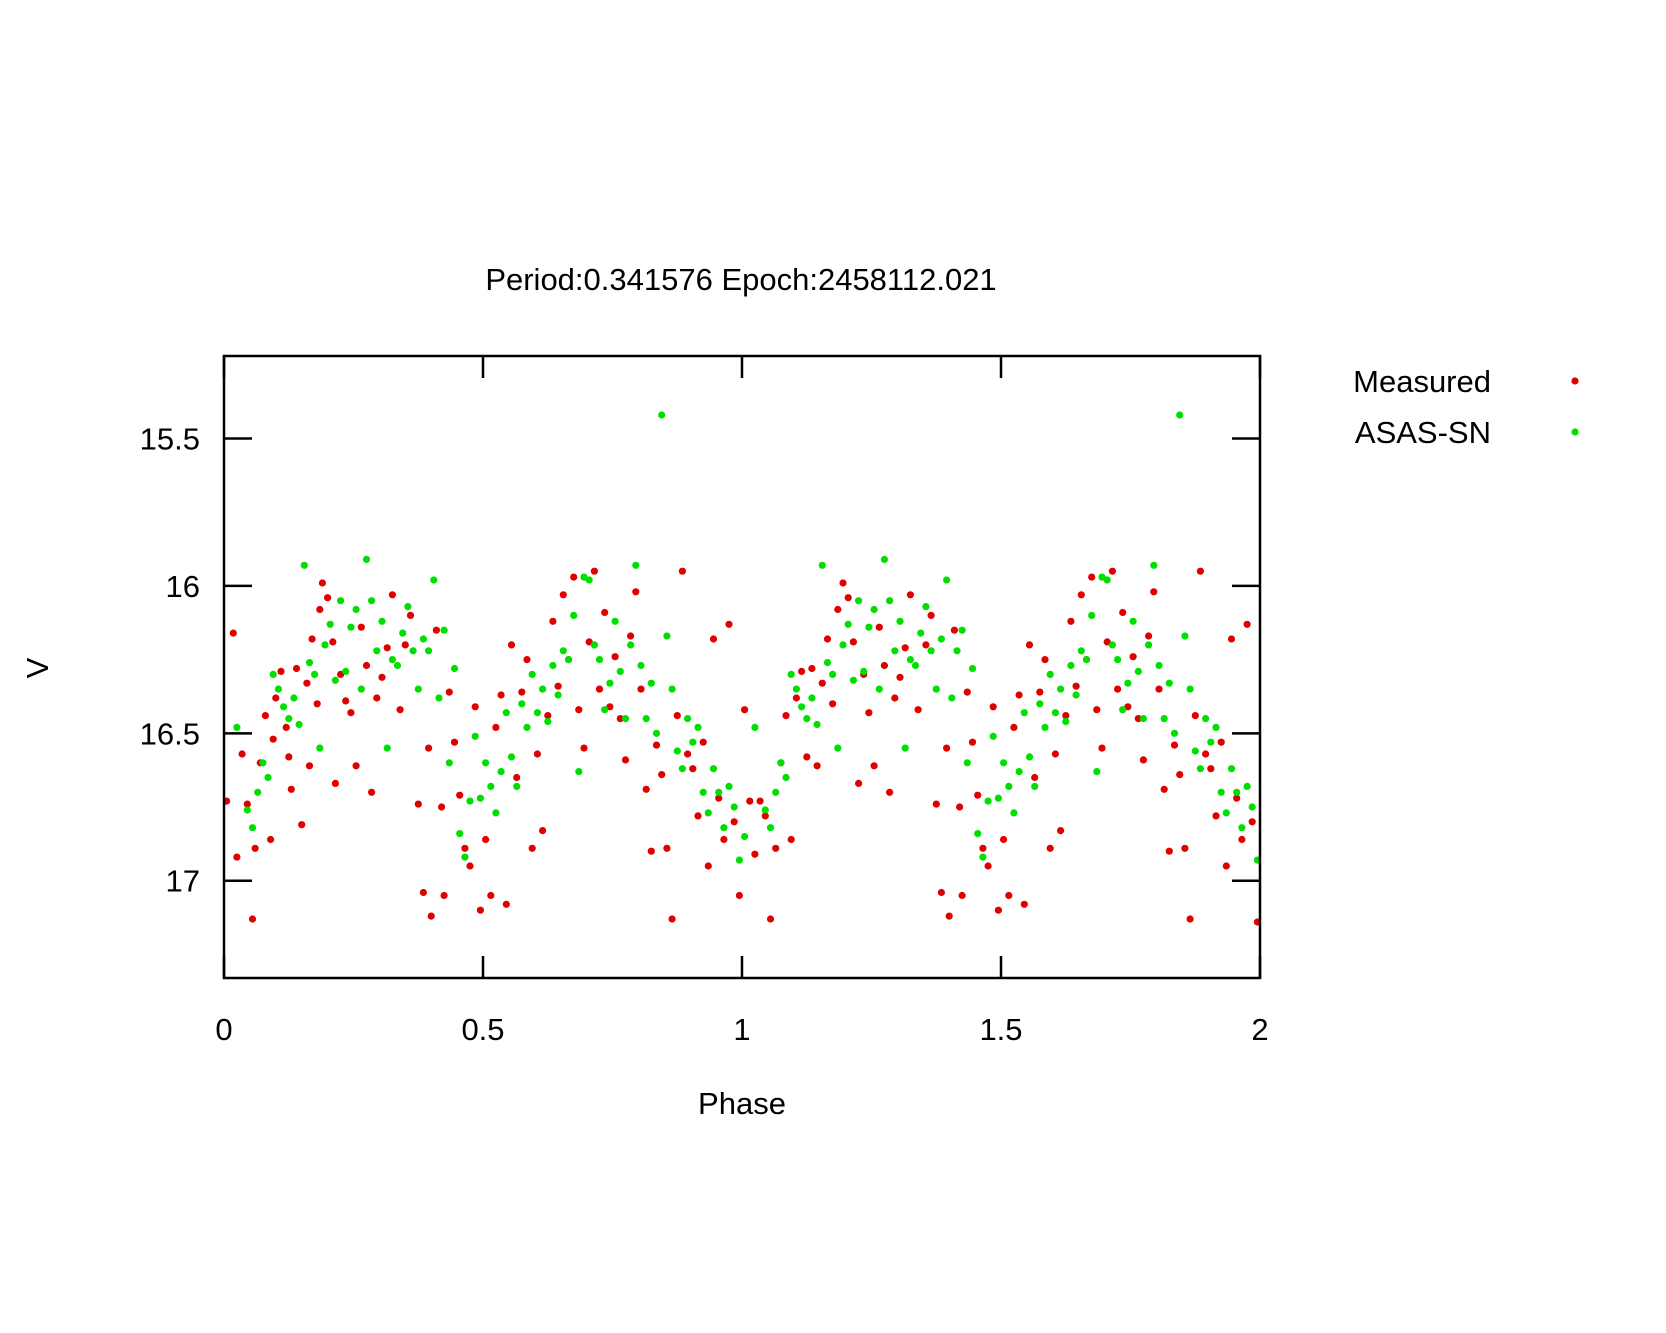 The width and height of the screenshot is (1666, 1333). Describe the element at coordinates (482, 1029) in the screenshot. I see `x-tick-label: 0.5` at that location.